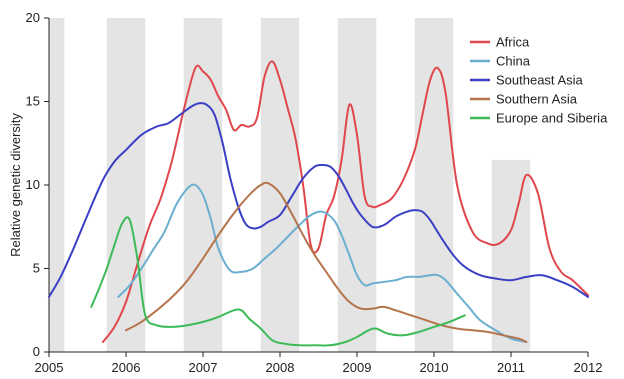 The height and width of the screenshot is (379, 624). Describe the element at coordinates (15, 185) in the screenshot. I see `y-axis-title: Relative genetic diversity` at that location.